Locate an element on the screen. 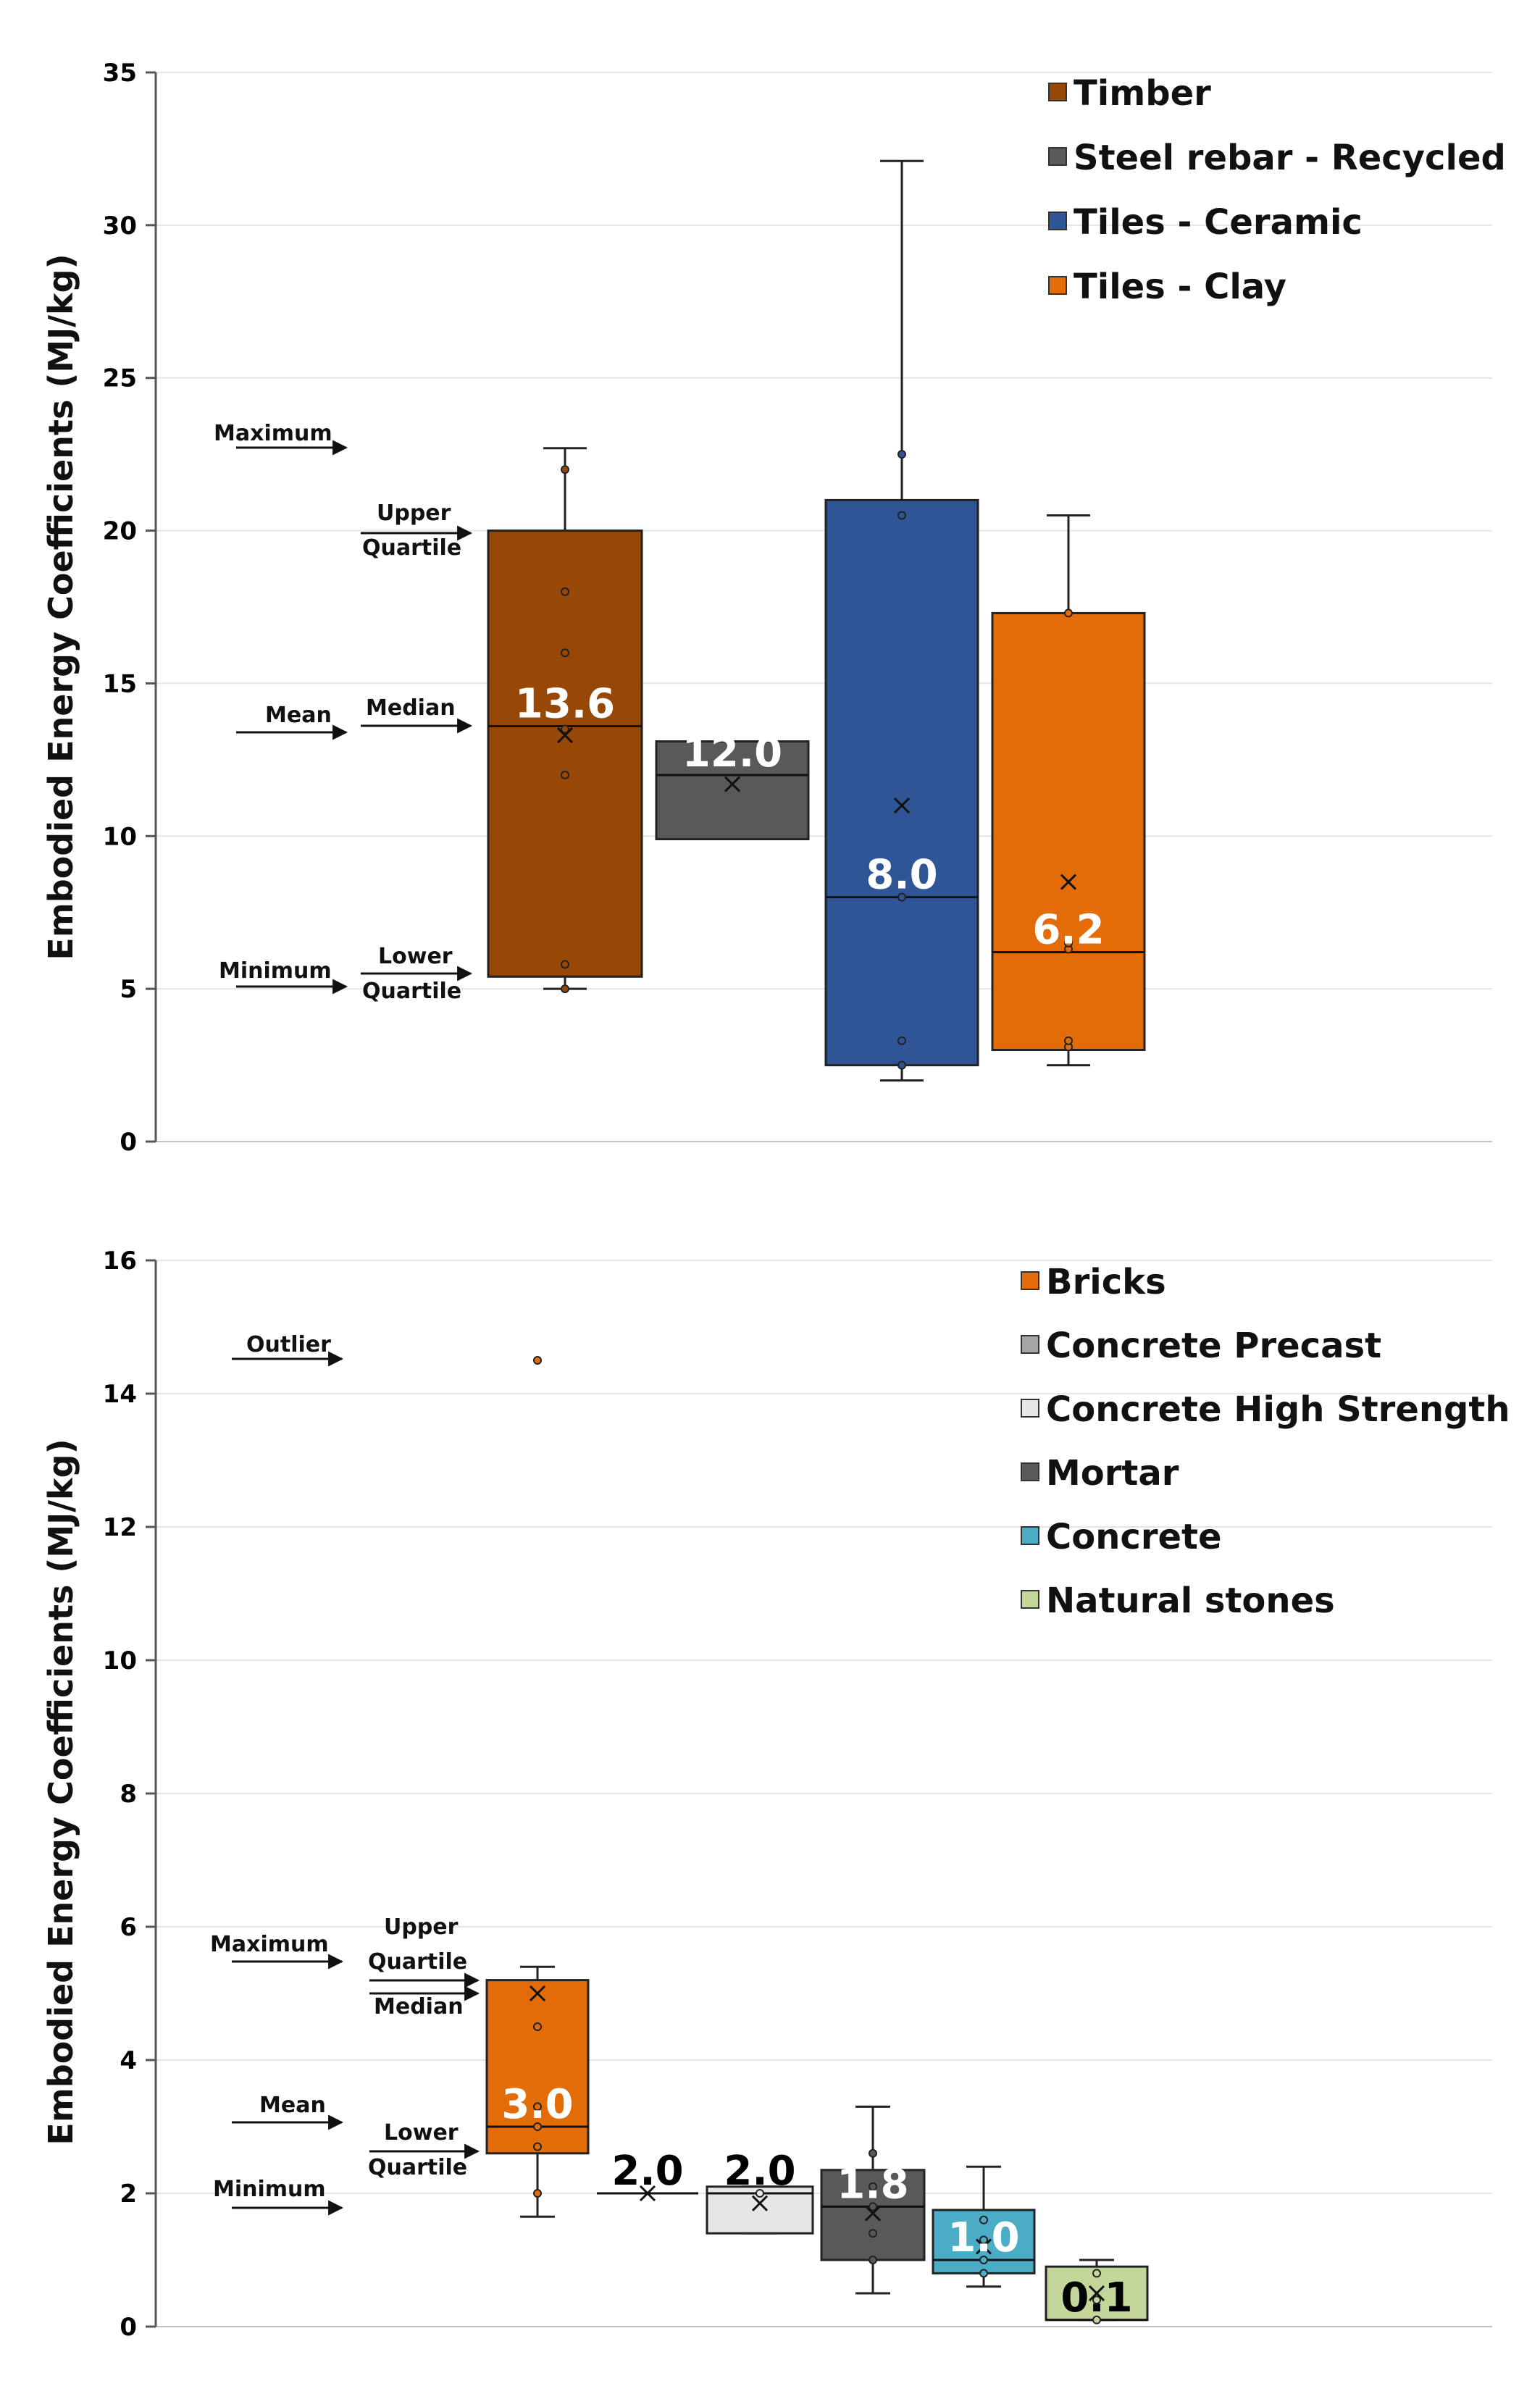  box-tiles-clay: 6.2 is located at coordinates (1068, 790).